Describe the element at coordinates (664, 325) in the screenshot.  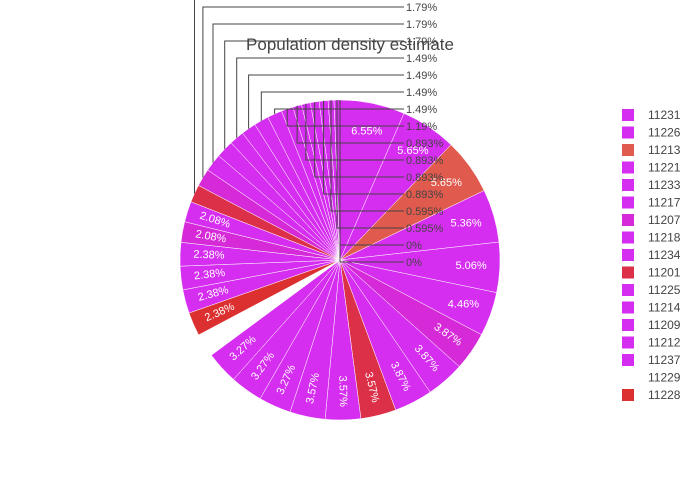
I see `legend-label: 11209` at that location.